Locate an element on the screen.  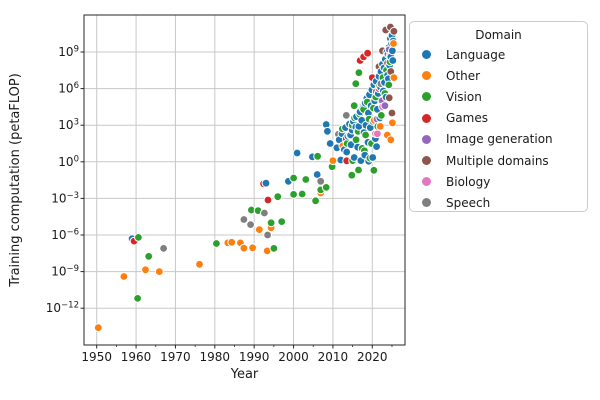
legend-swatch-multiple-domains is located at coordinates (426, 161).